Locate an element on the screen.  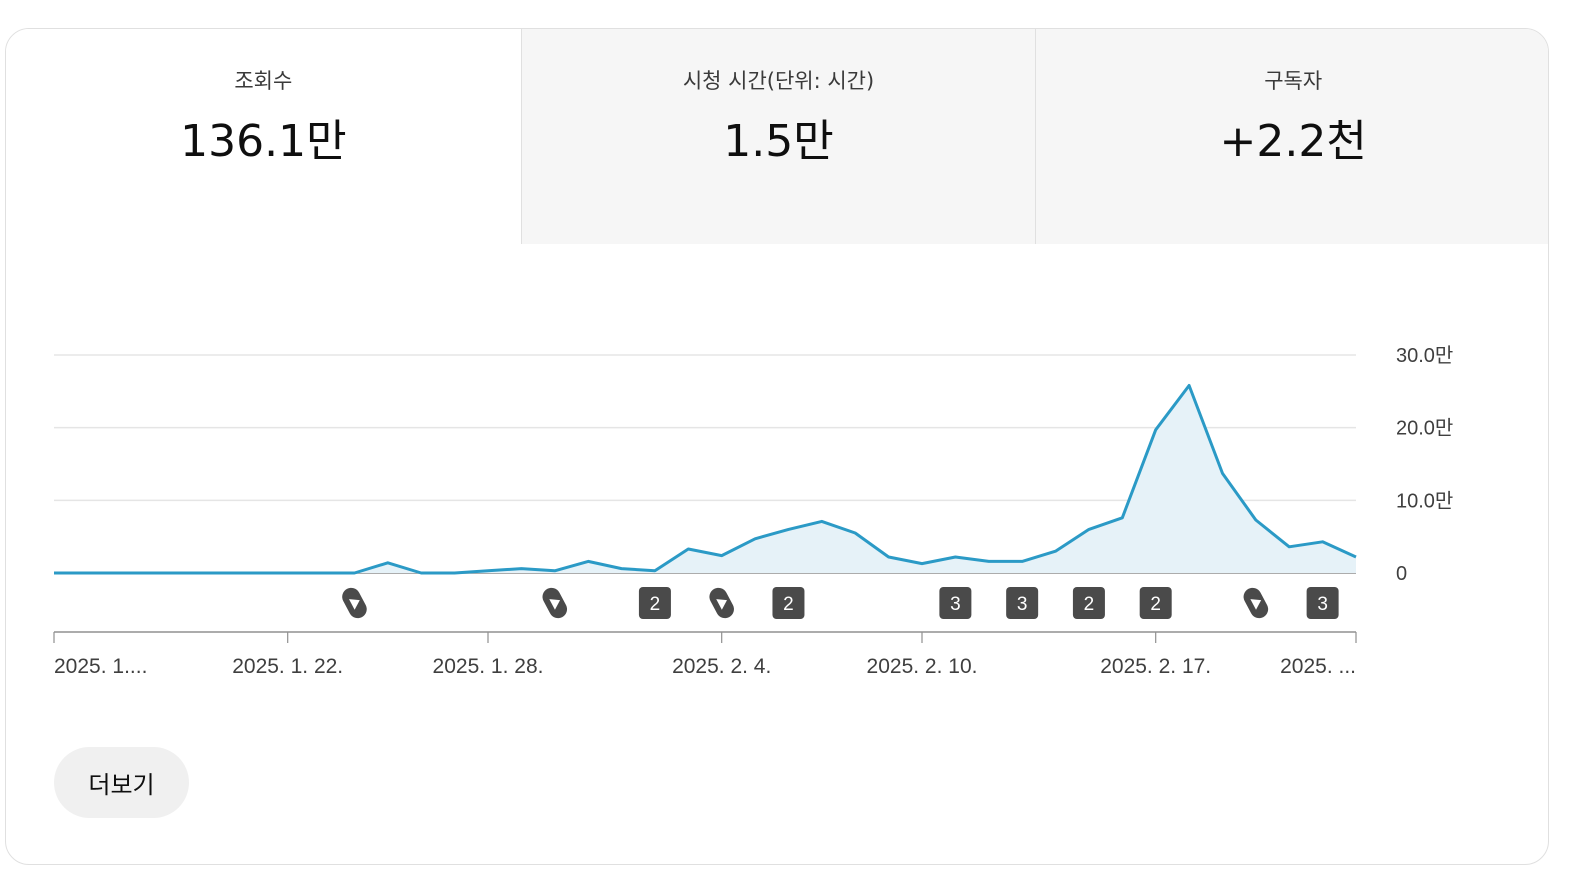
x-tick-label: 2025. 2. 4. is located at coordinates (721, 666).